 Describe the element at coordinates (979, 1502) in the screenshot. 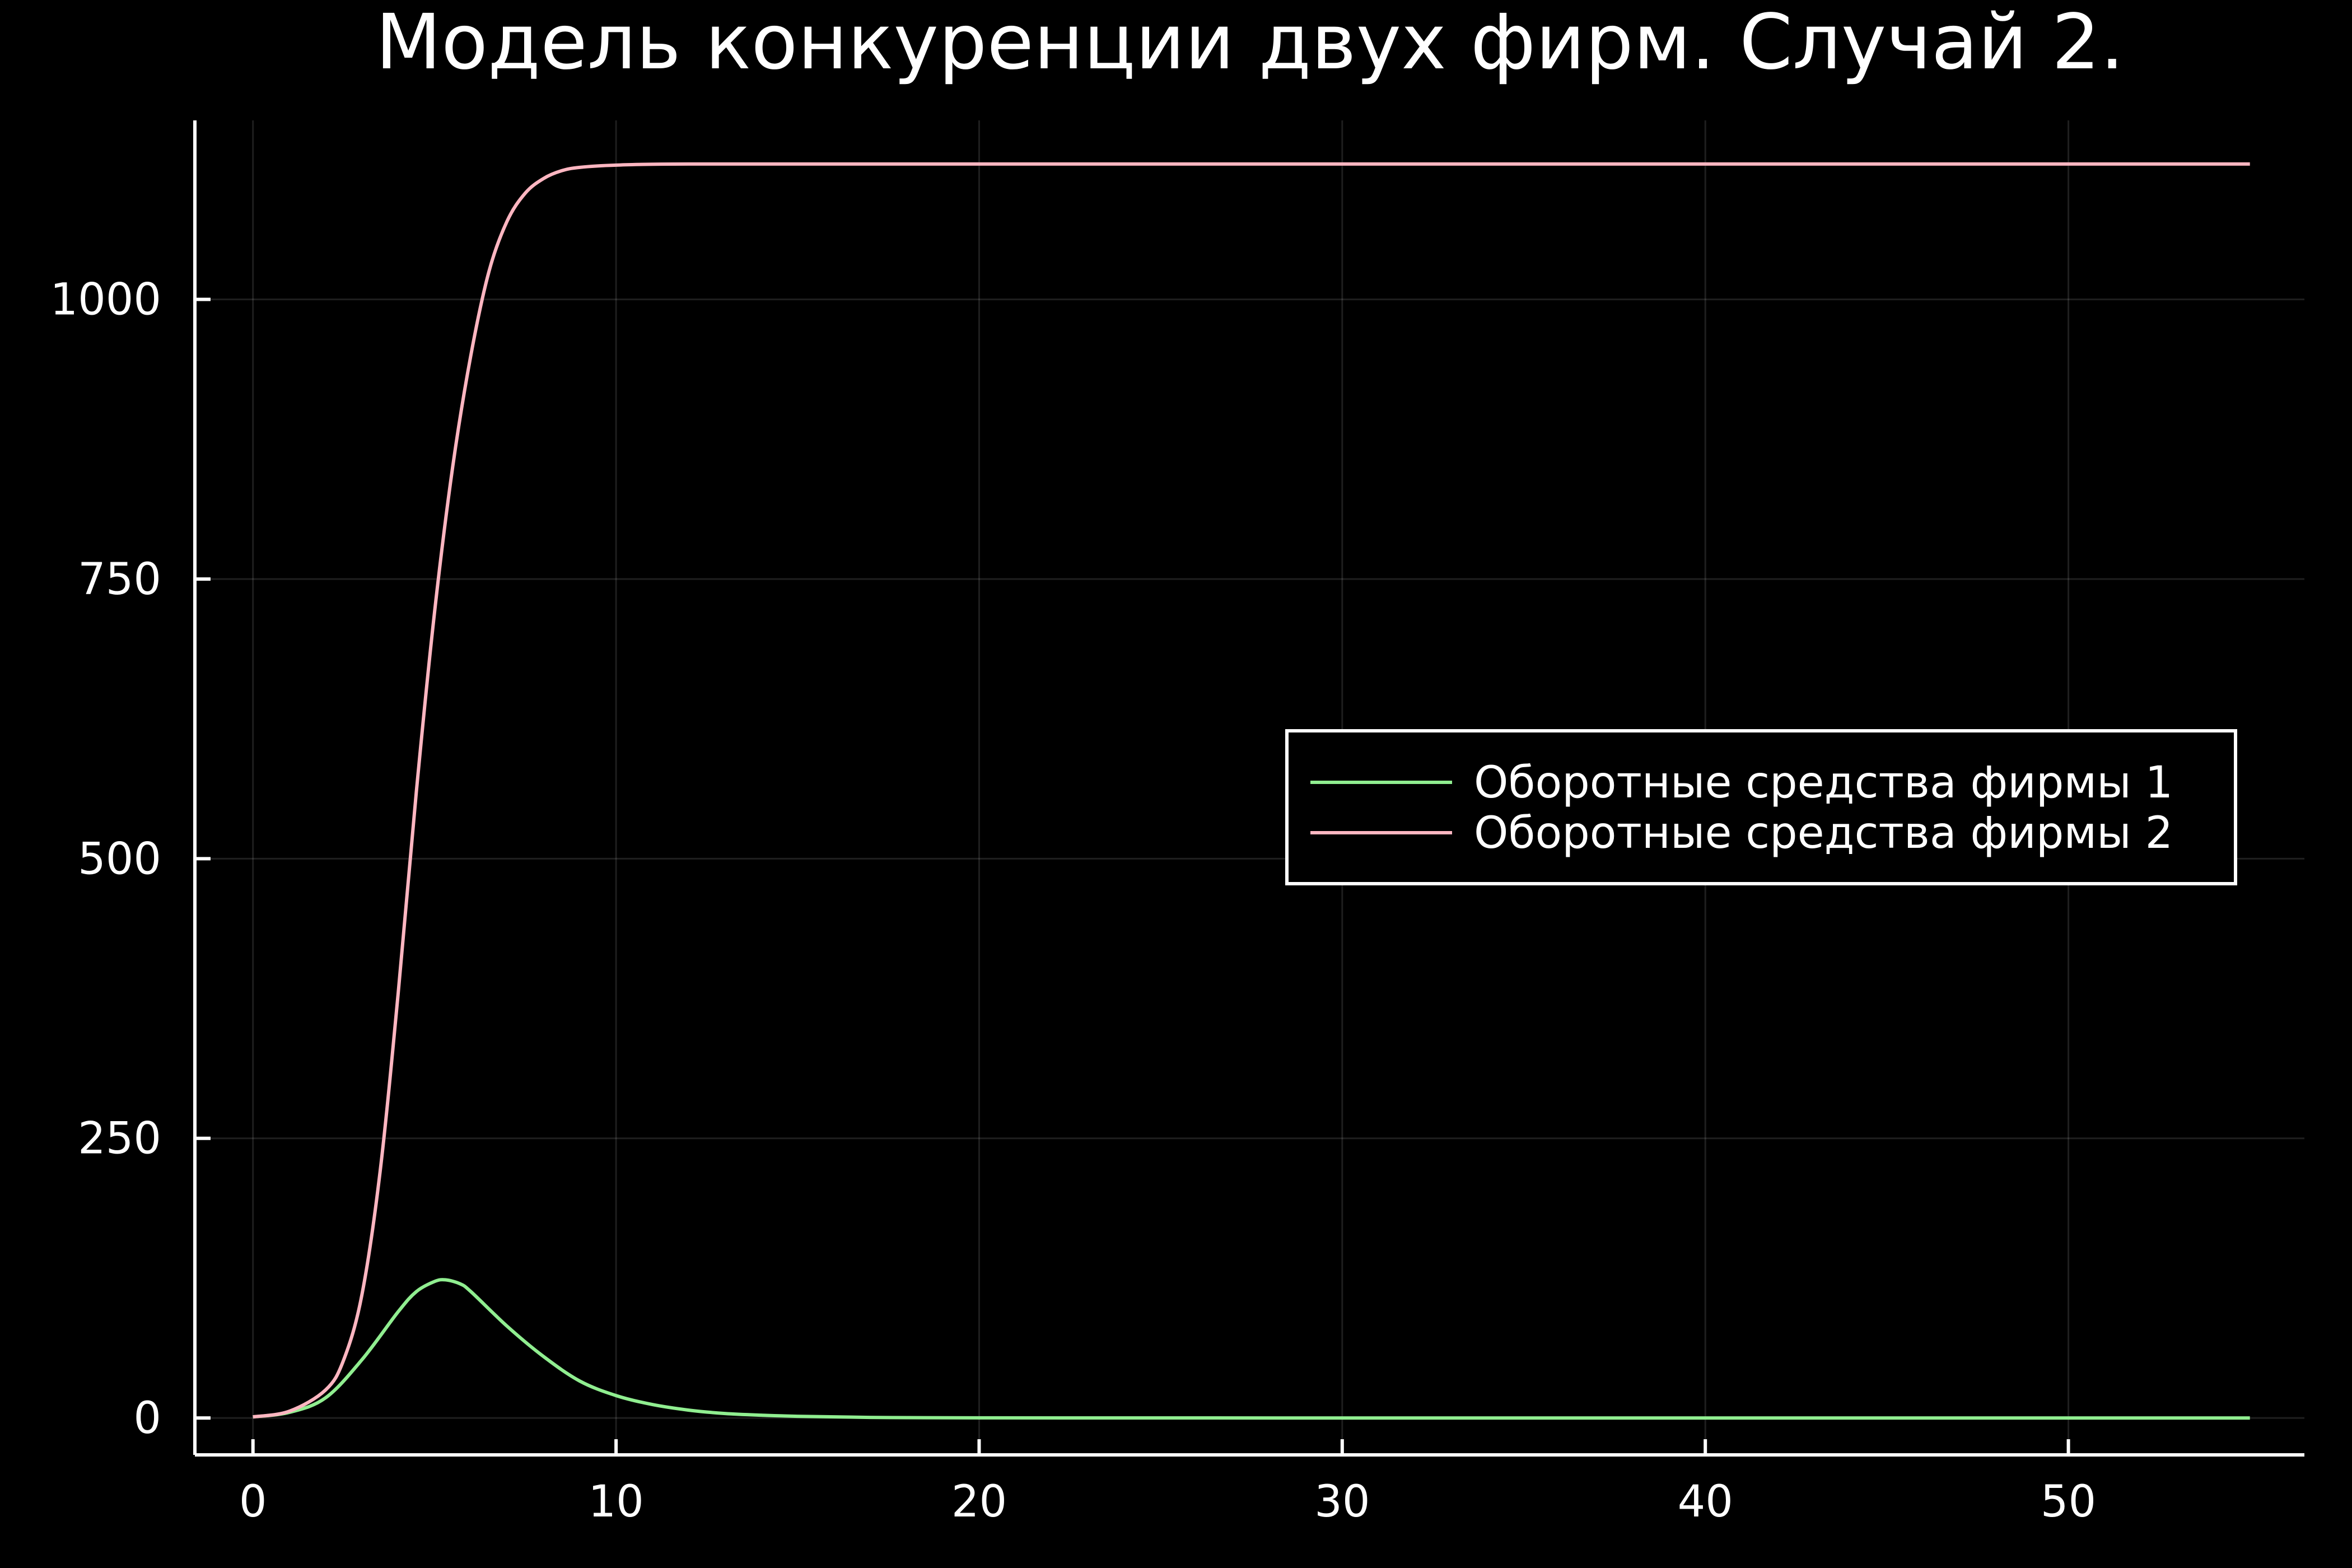

I see `x-tick-label: 20` at that location.